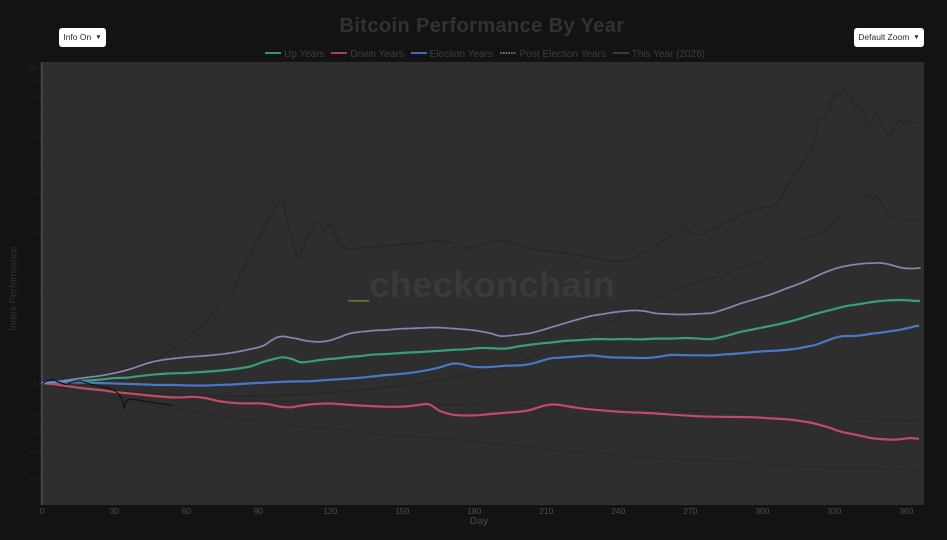  I want to click on svg-text: 0.6, so click(32, 453).